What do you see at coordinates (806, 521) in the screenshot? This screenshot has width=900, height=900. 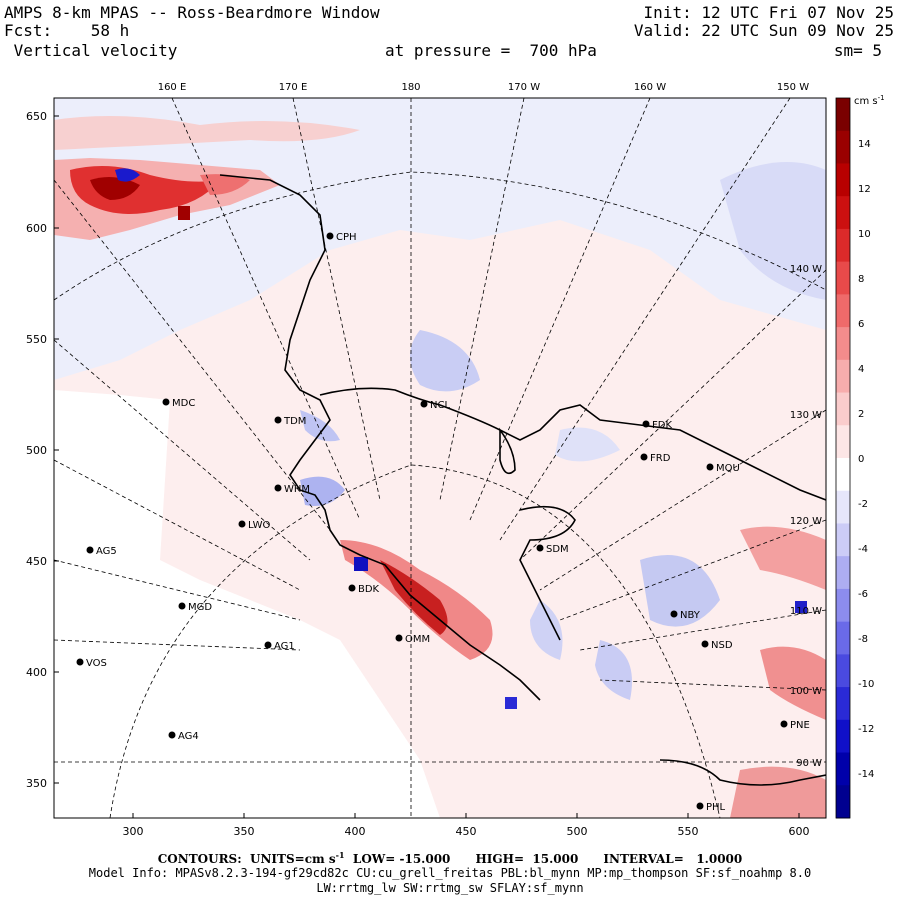 I see `longitude-label-right: 120 W` at bounding box center [806, 521].